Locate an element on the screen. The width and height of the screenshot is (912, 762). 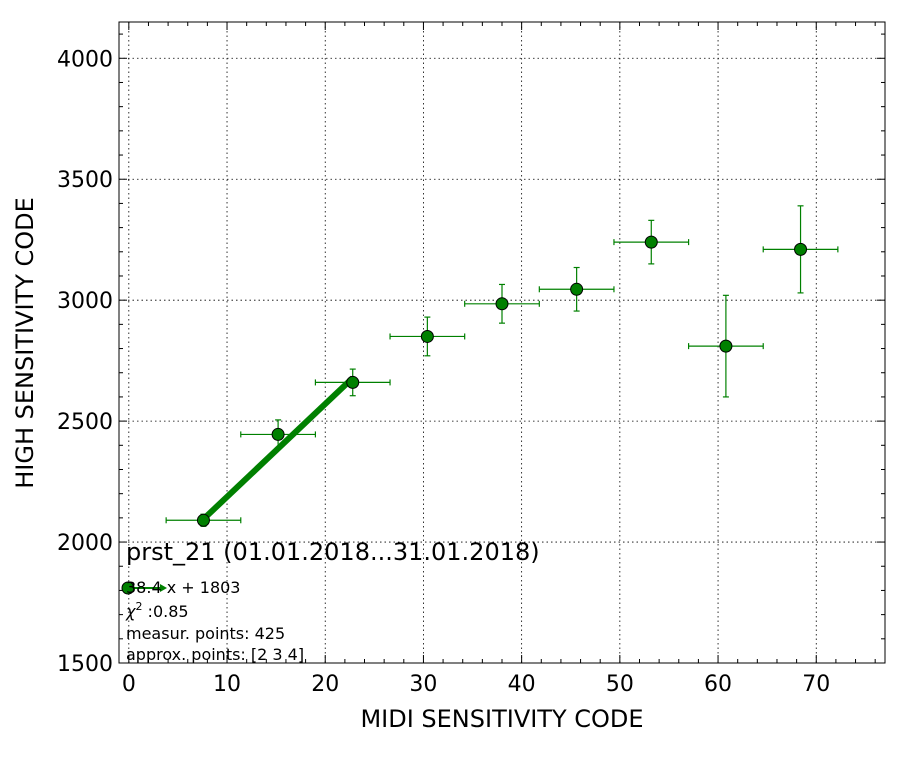
x-tick-label: 20 is located at coordinates (325, 684).